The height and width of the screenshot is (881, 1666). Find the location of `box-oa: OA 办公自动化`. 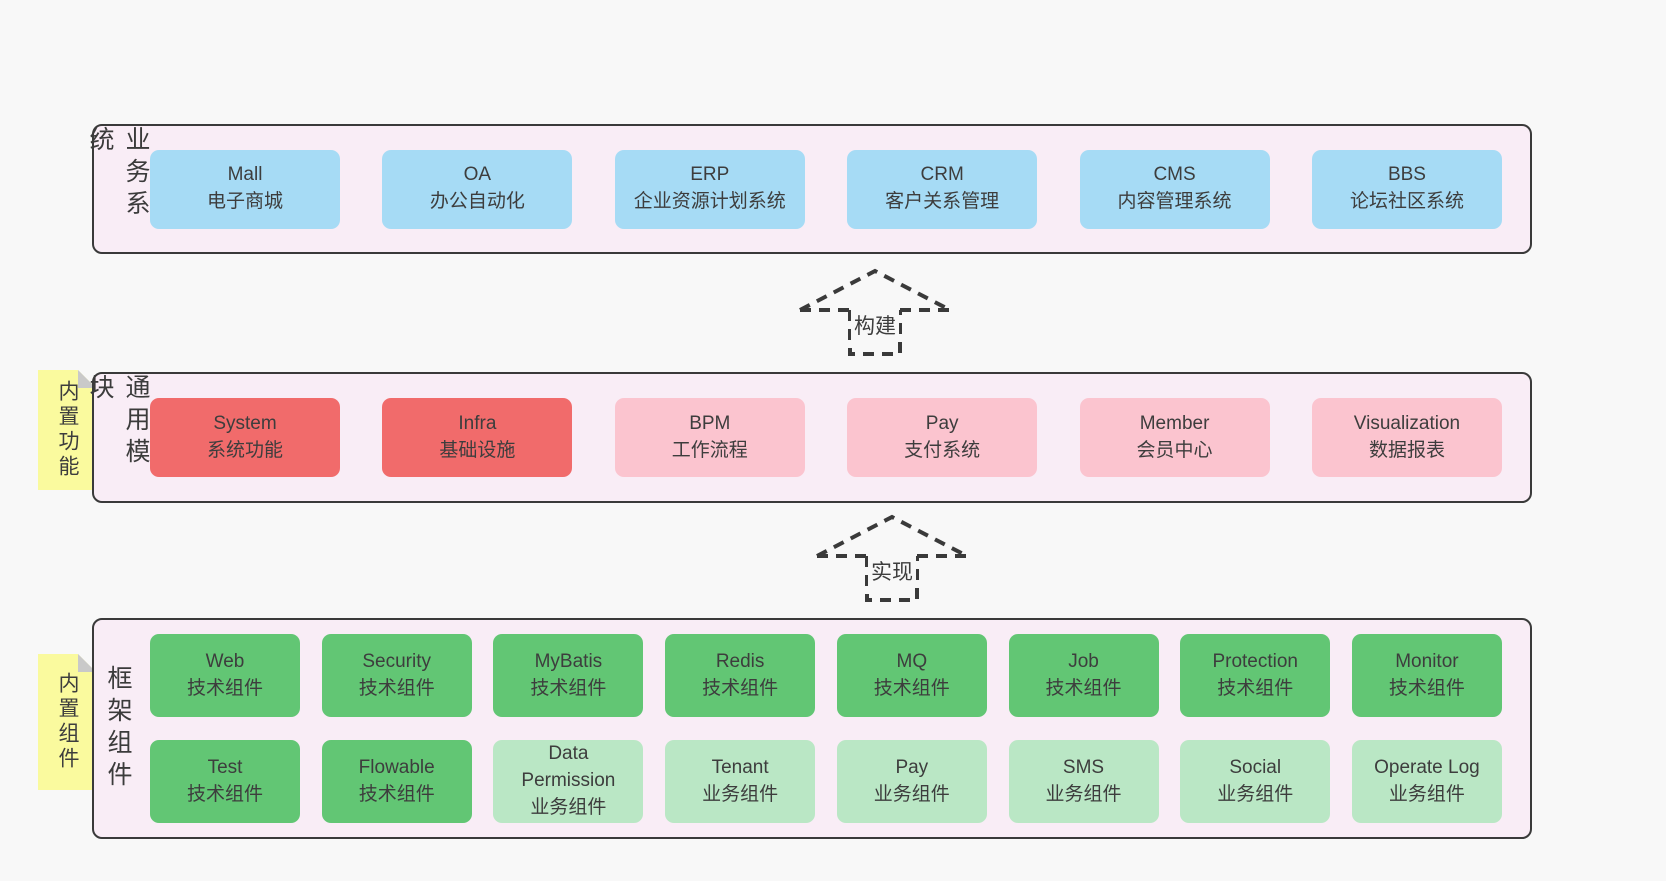

box-oa: OA 办公自动化 is located at coordinates (477, 189).